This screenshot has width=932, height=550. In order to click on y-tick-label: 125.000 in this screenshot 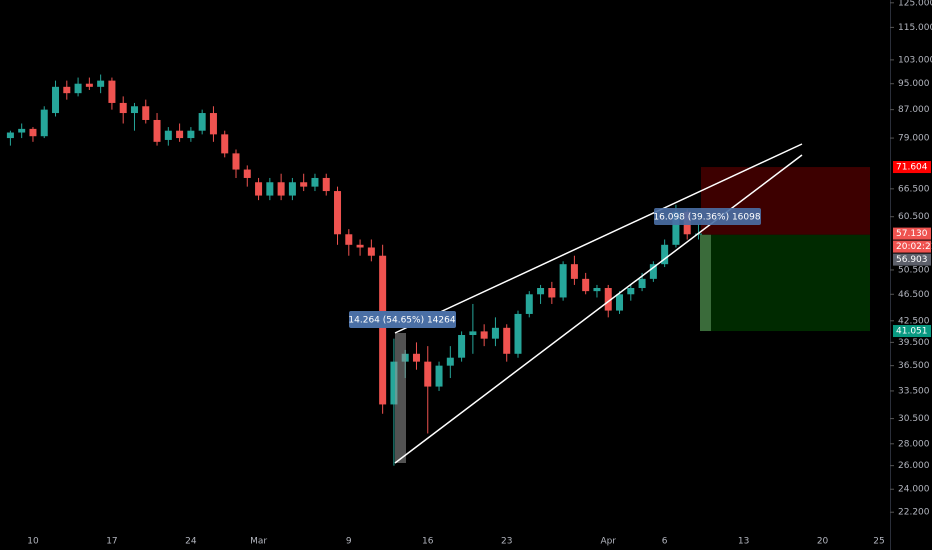, I will do `click(915, 4)`.